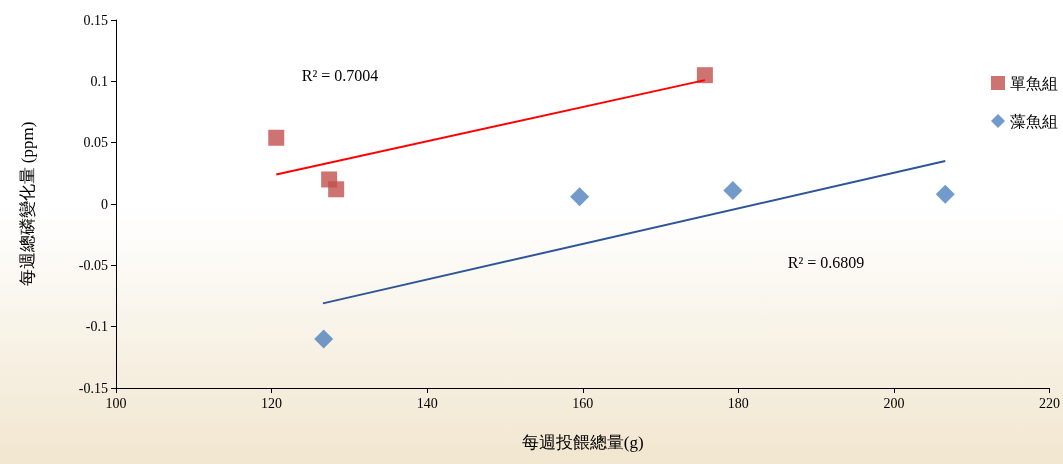  What do you see at coordinates (93, 265) in the screenshot?
I see `y-tick-label: -0.05` at bounding box center [93, 265].